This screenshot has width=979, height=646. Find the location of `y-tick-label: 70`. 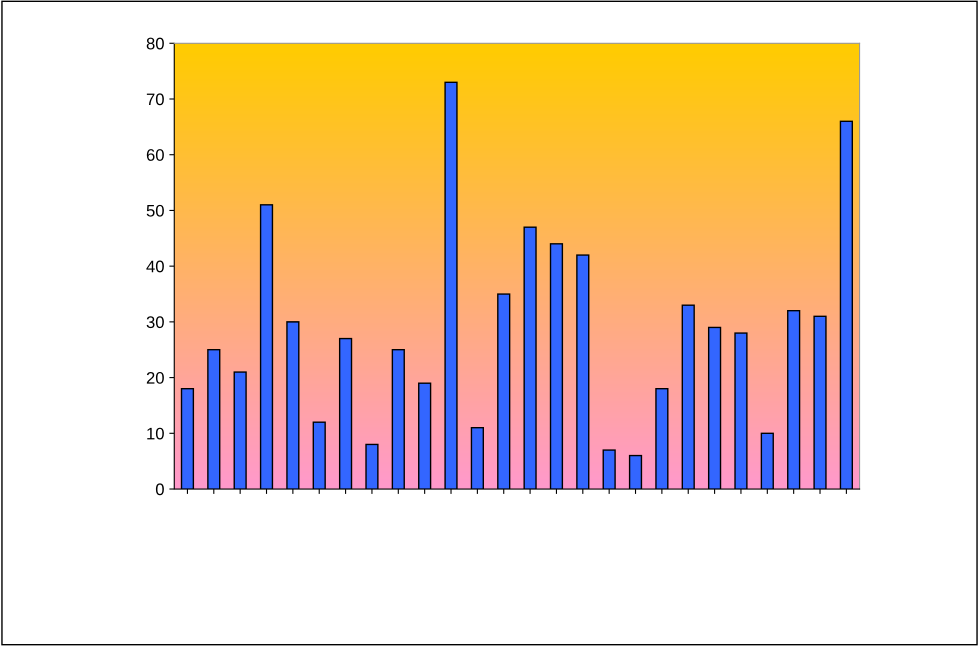

y-tick-label: 70 is located at coordinates (155, 99).